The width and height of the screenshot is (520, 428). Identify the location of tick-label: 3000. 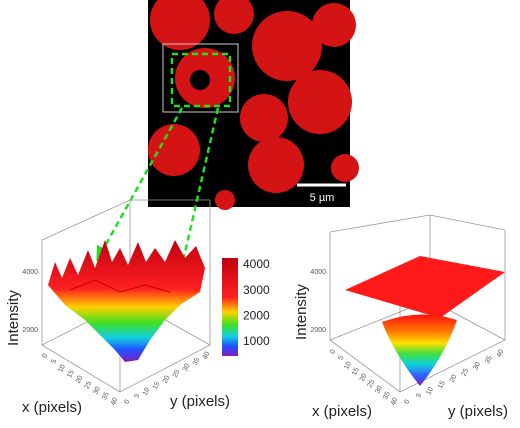
(256, 290).